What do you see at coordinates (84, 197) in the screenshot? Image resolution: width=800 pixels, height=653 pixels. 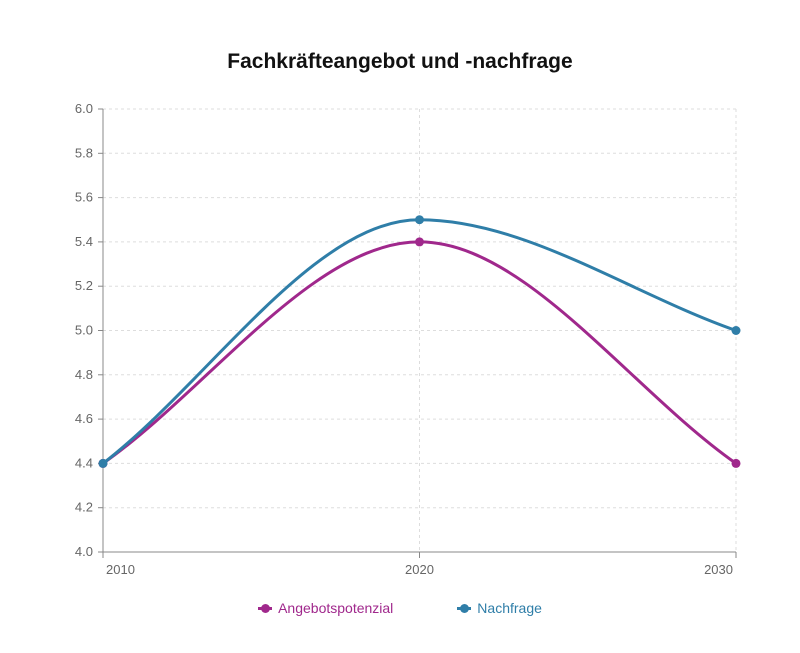 I see `y-tick-label: 5.6` at bounding box center [84, 197].